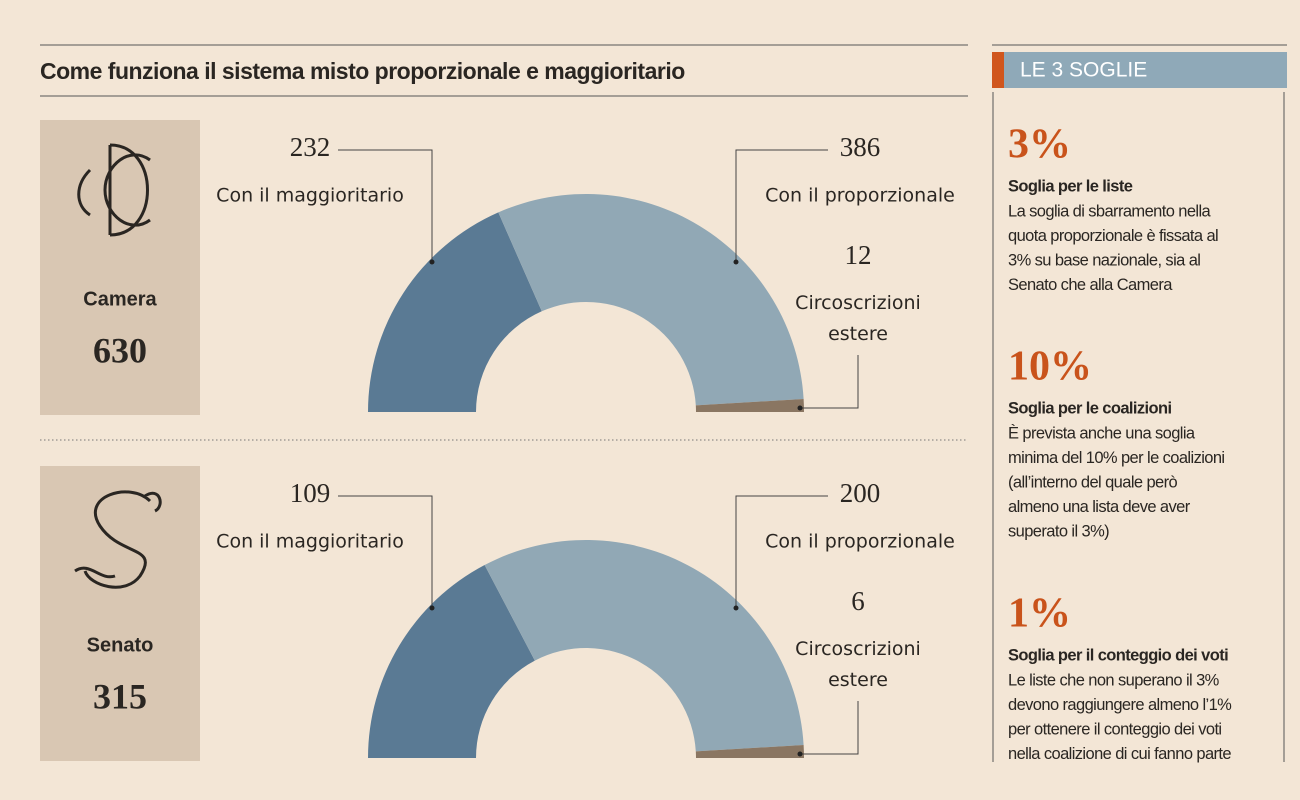 The image size is (1300, 800). Describe the element at coordinates (120, 696) in the screenshot. I see `house-total: 315` at that location.